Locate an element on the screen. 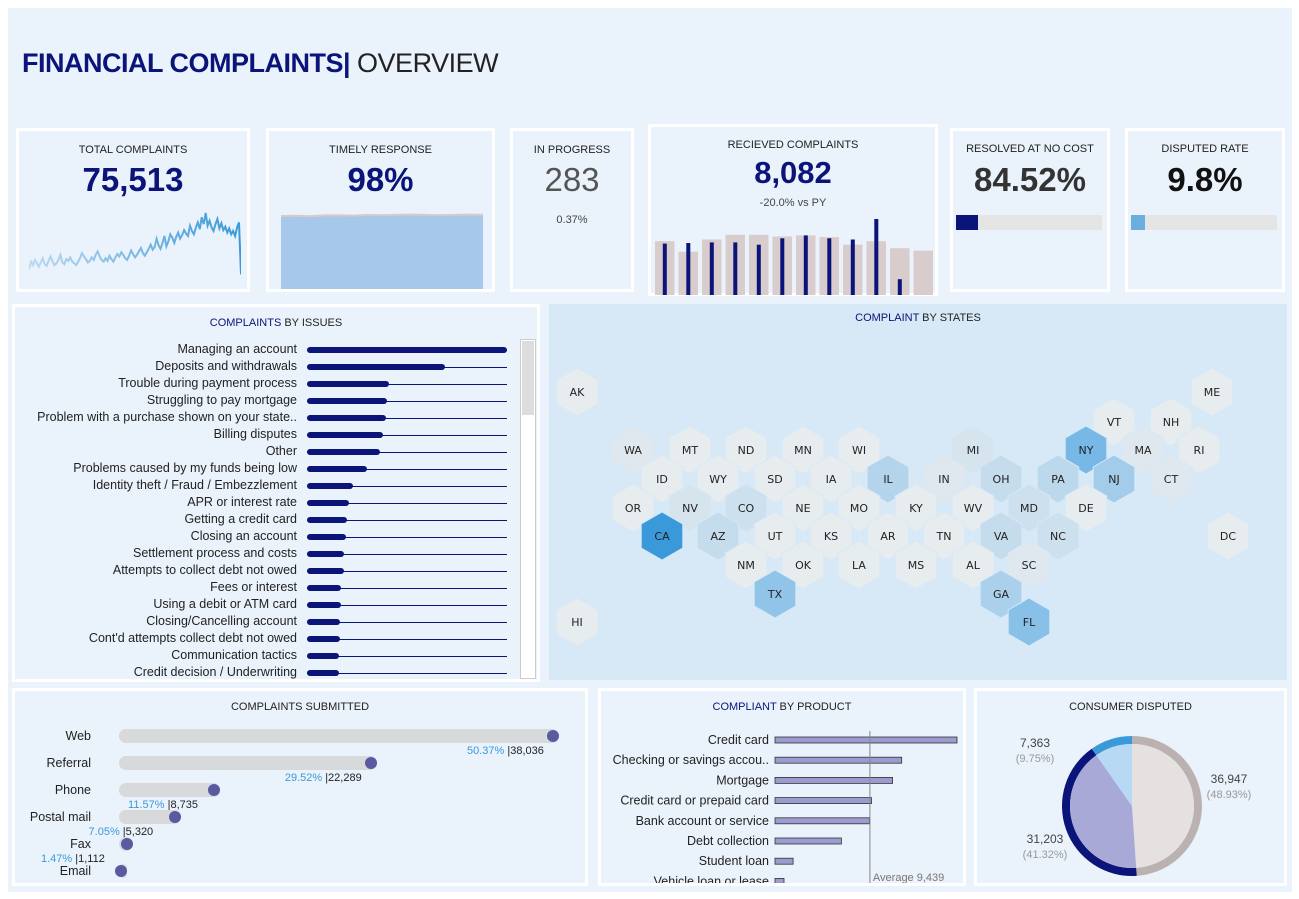  resolved-progress-track is located at coordinates (1029, 222).